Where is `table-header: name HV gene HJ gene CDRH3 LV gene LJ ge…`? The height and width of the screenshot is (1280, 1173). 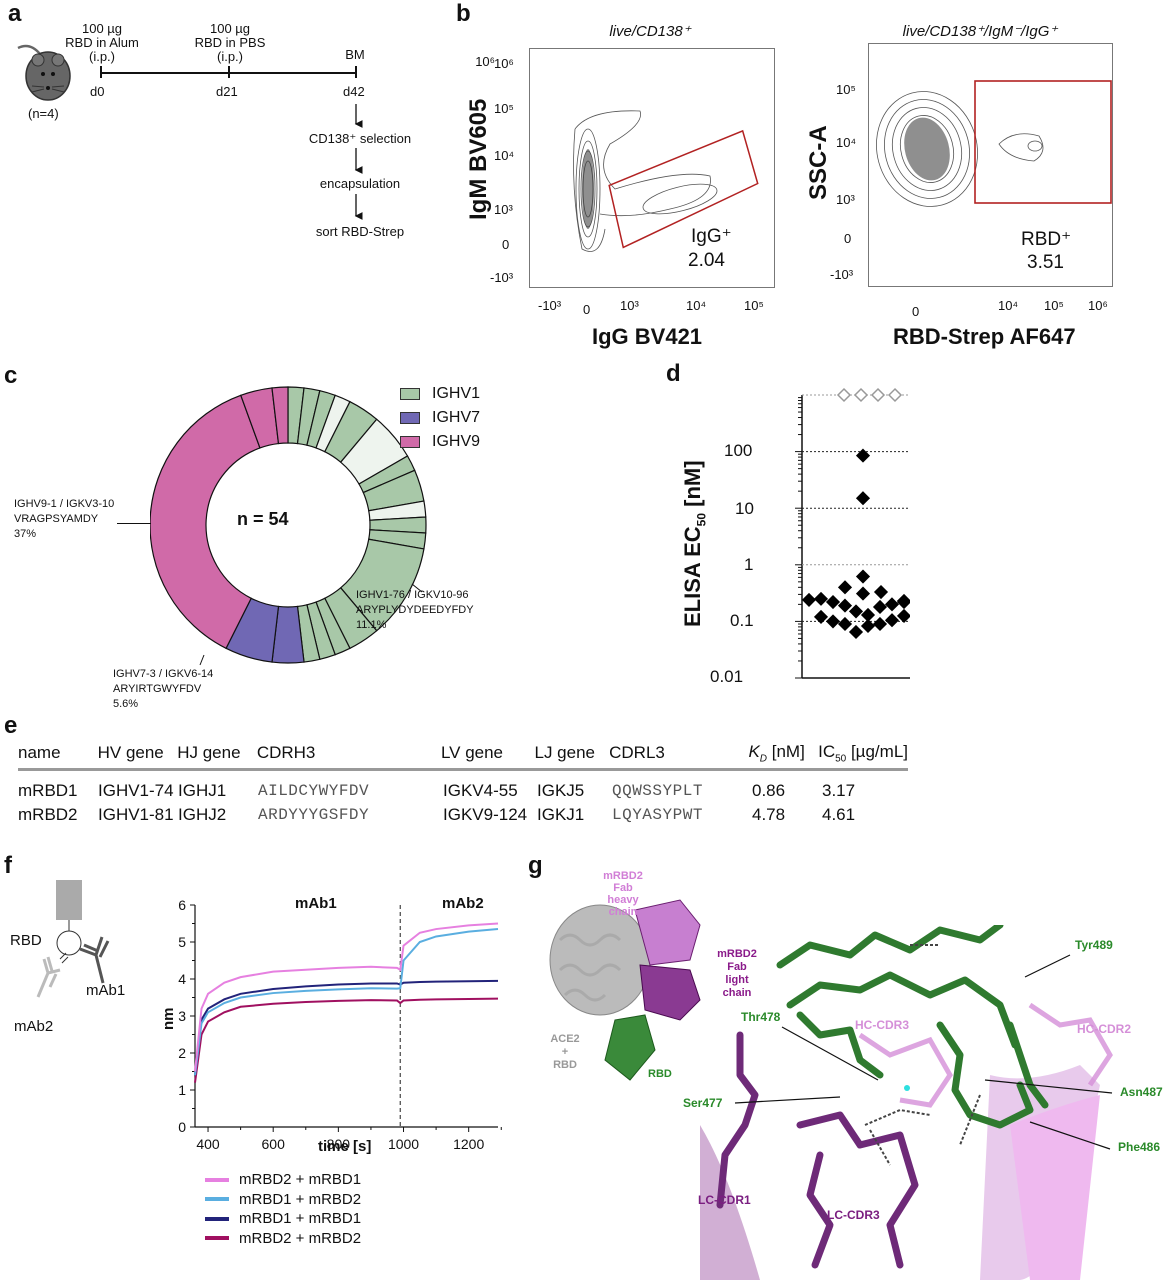 table-header: name HV gene HJ gene CDRH3 LV gene LJ ge… is located at coordinates (463, 754).